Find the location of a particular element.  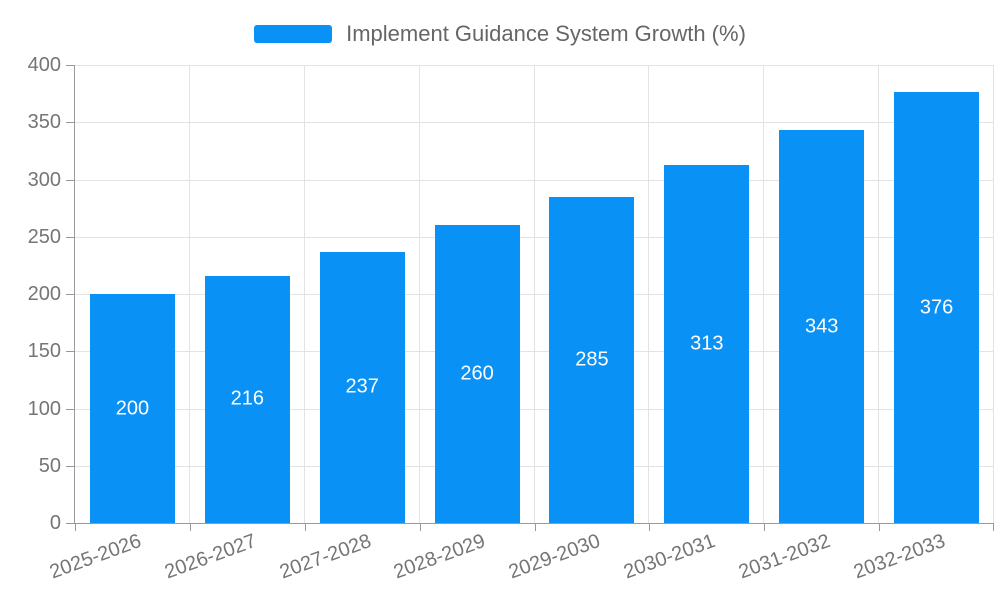

bar-value-label: 343 is located at coordinates (822, 326).